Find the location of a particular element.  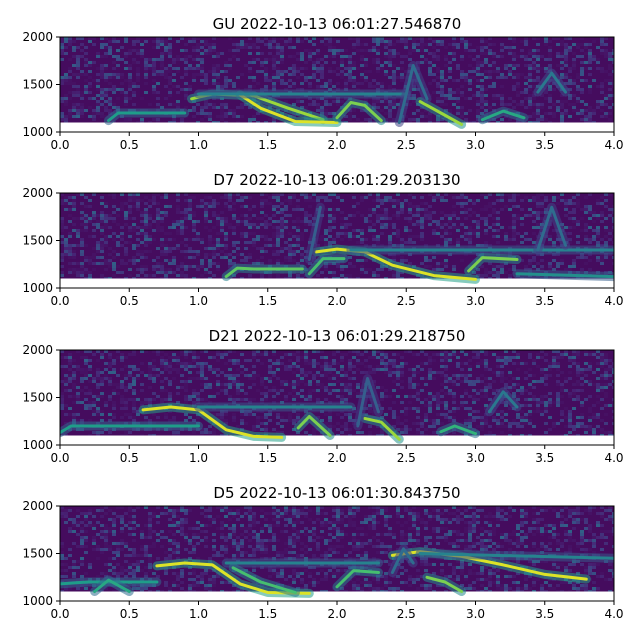

panel-title-d21: D21 2022-10-13 06:01:29.218750 is located at coordinates (337, 336).